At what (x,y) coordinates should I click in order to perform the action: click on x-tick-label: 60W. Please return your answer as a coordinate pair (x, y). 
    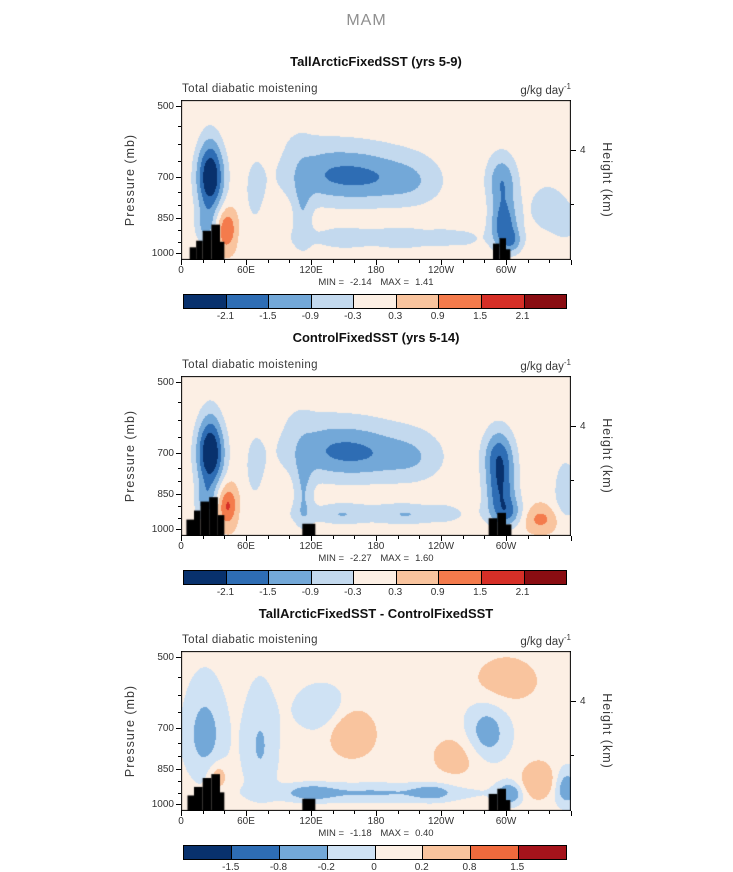
    Looking at the image, I should click on (506, 546).